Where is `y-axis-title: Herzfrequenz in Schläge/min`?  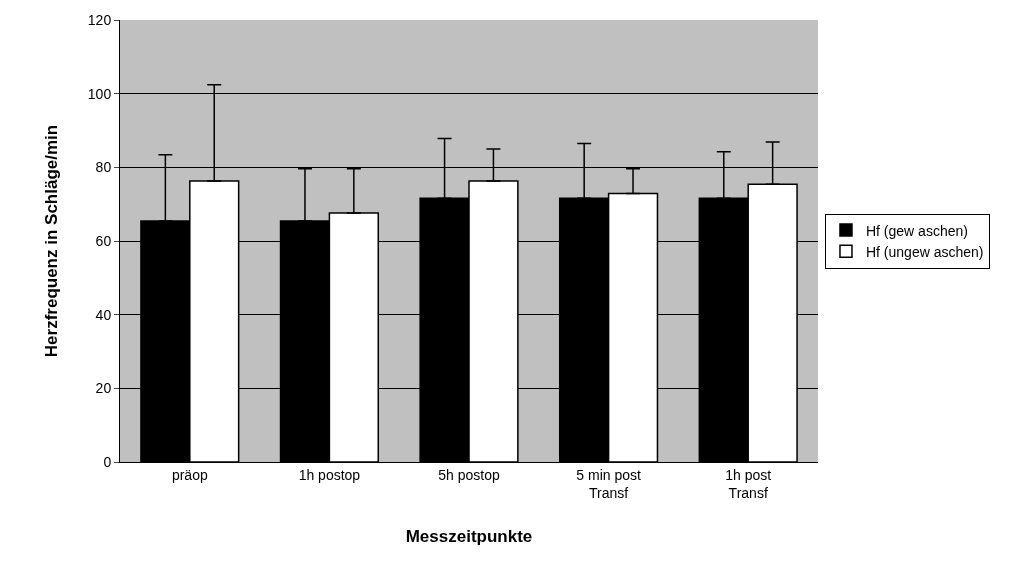
y-axis-title: Herzfrequenz in Schläge/min is located at coordinates (52, 241).